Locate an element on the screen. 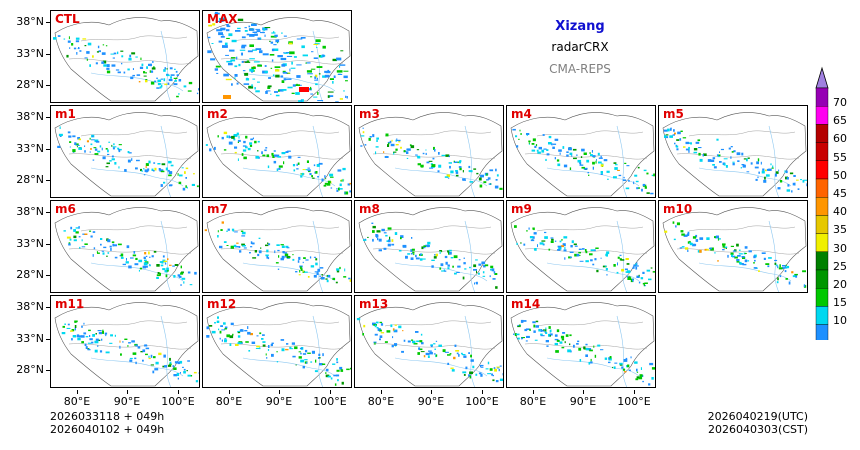 The image size is (860, 450). colorbar-tick-label: 60 is located at coordinates (840, 139).